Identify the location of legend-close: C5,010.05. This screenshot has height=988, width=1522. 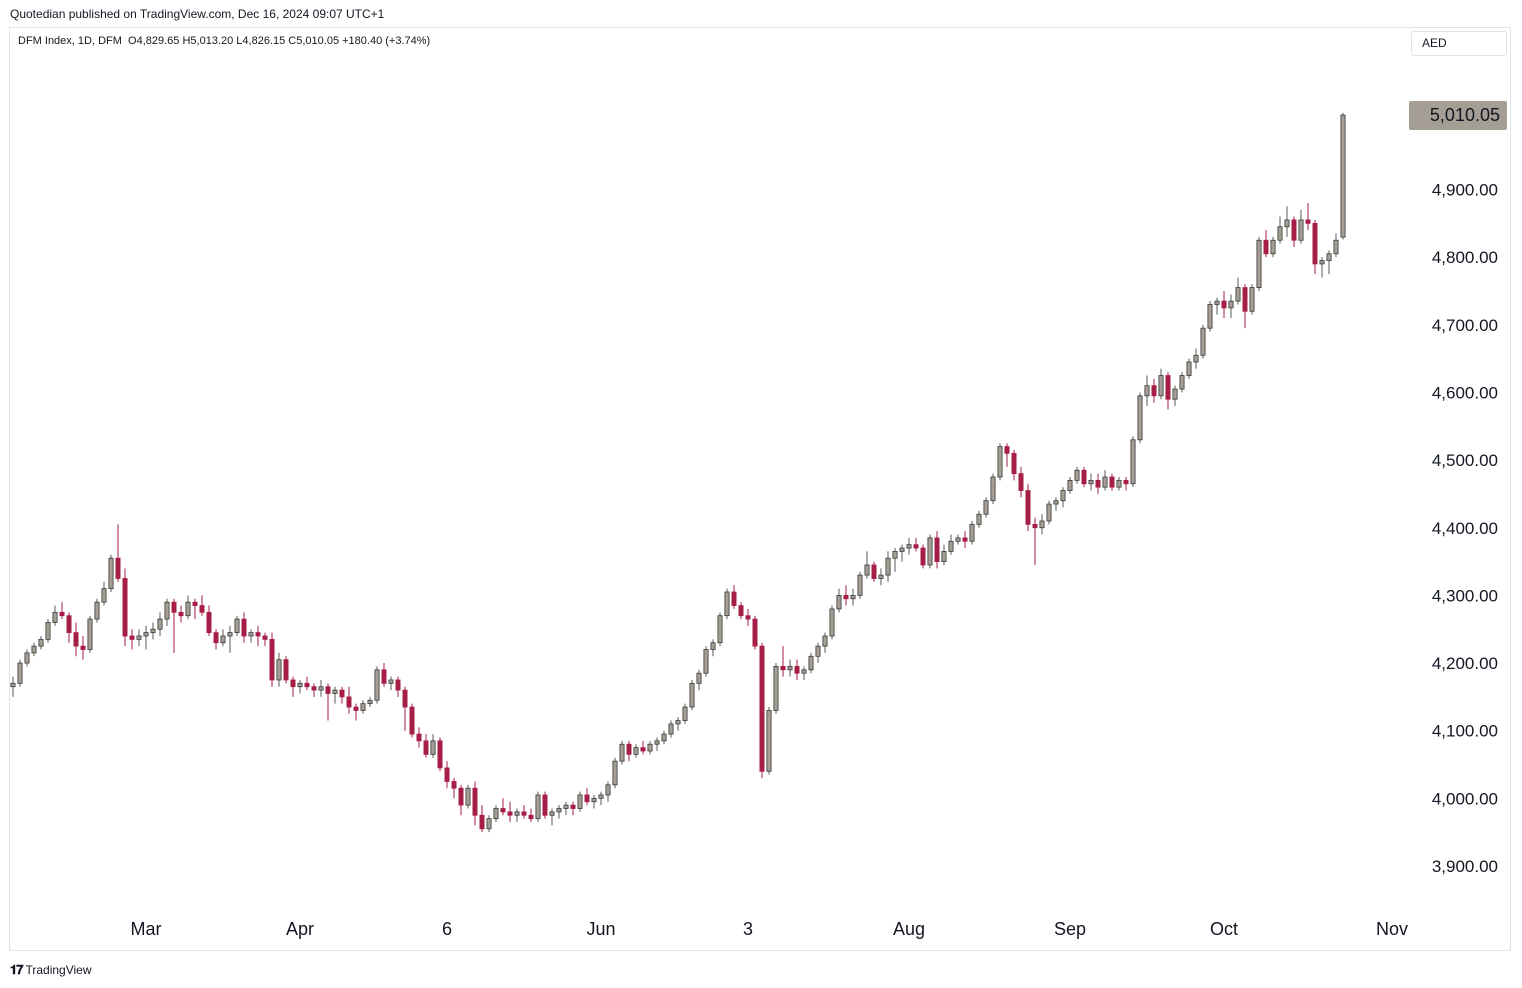
(314, 41).